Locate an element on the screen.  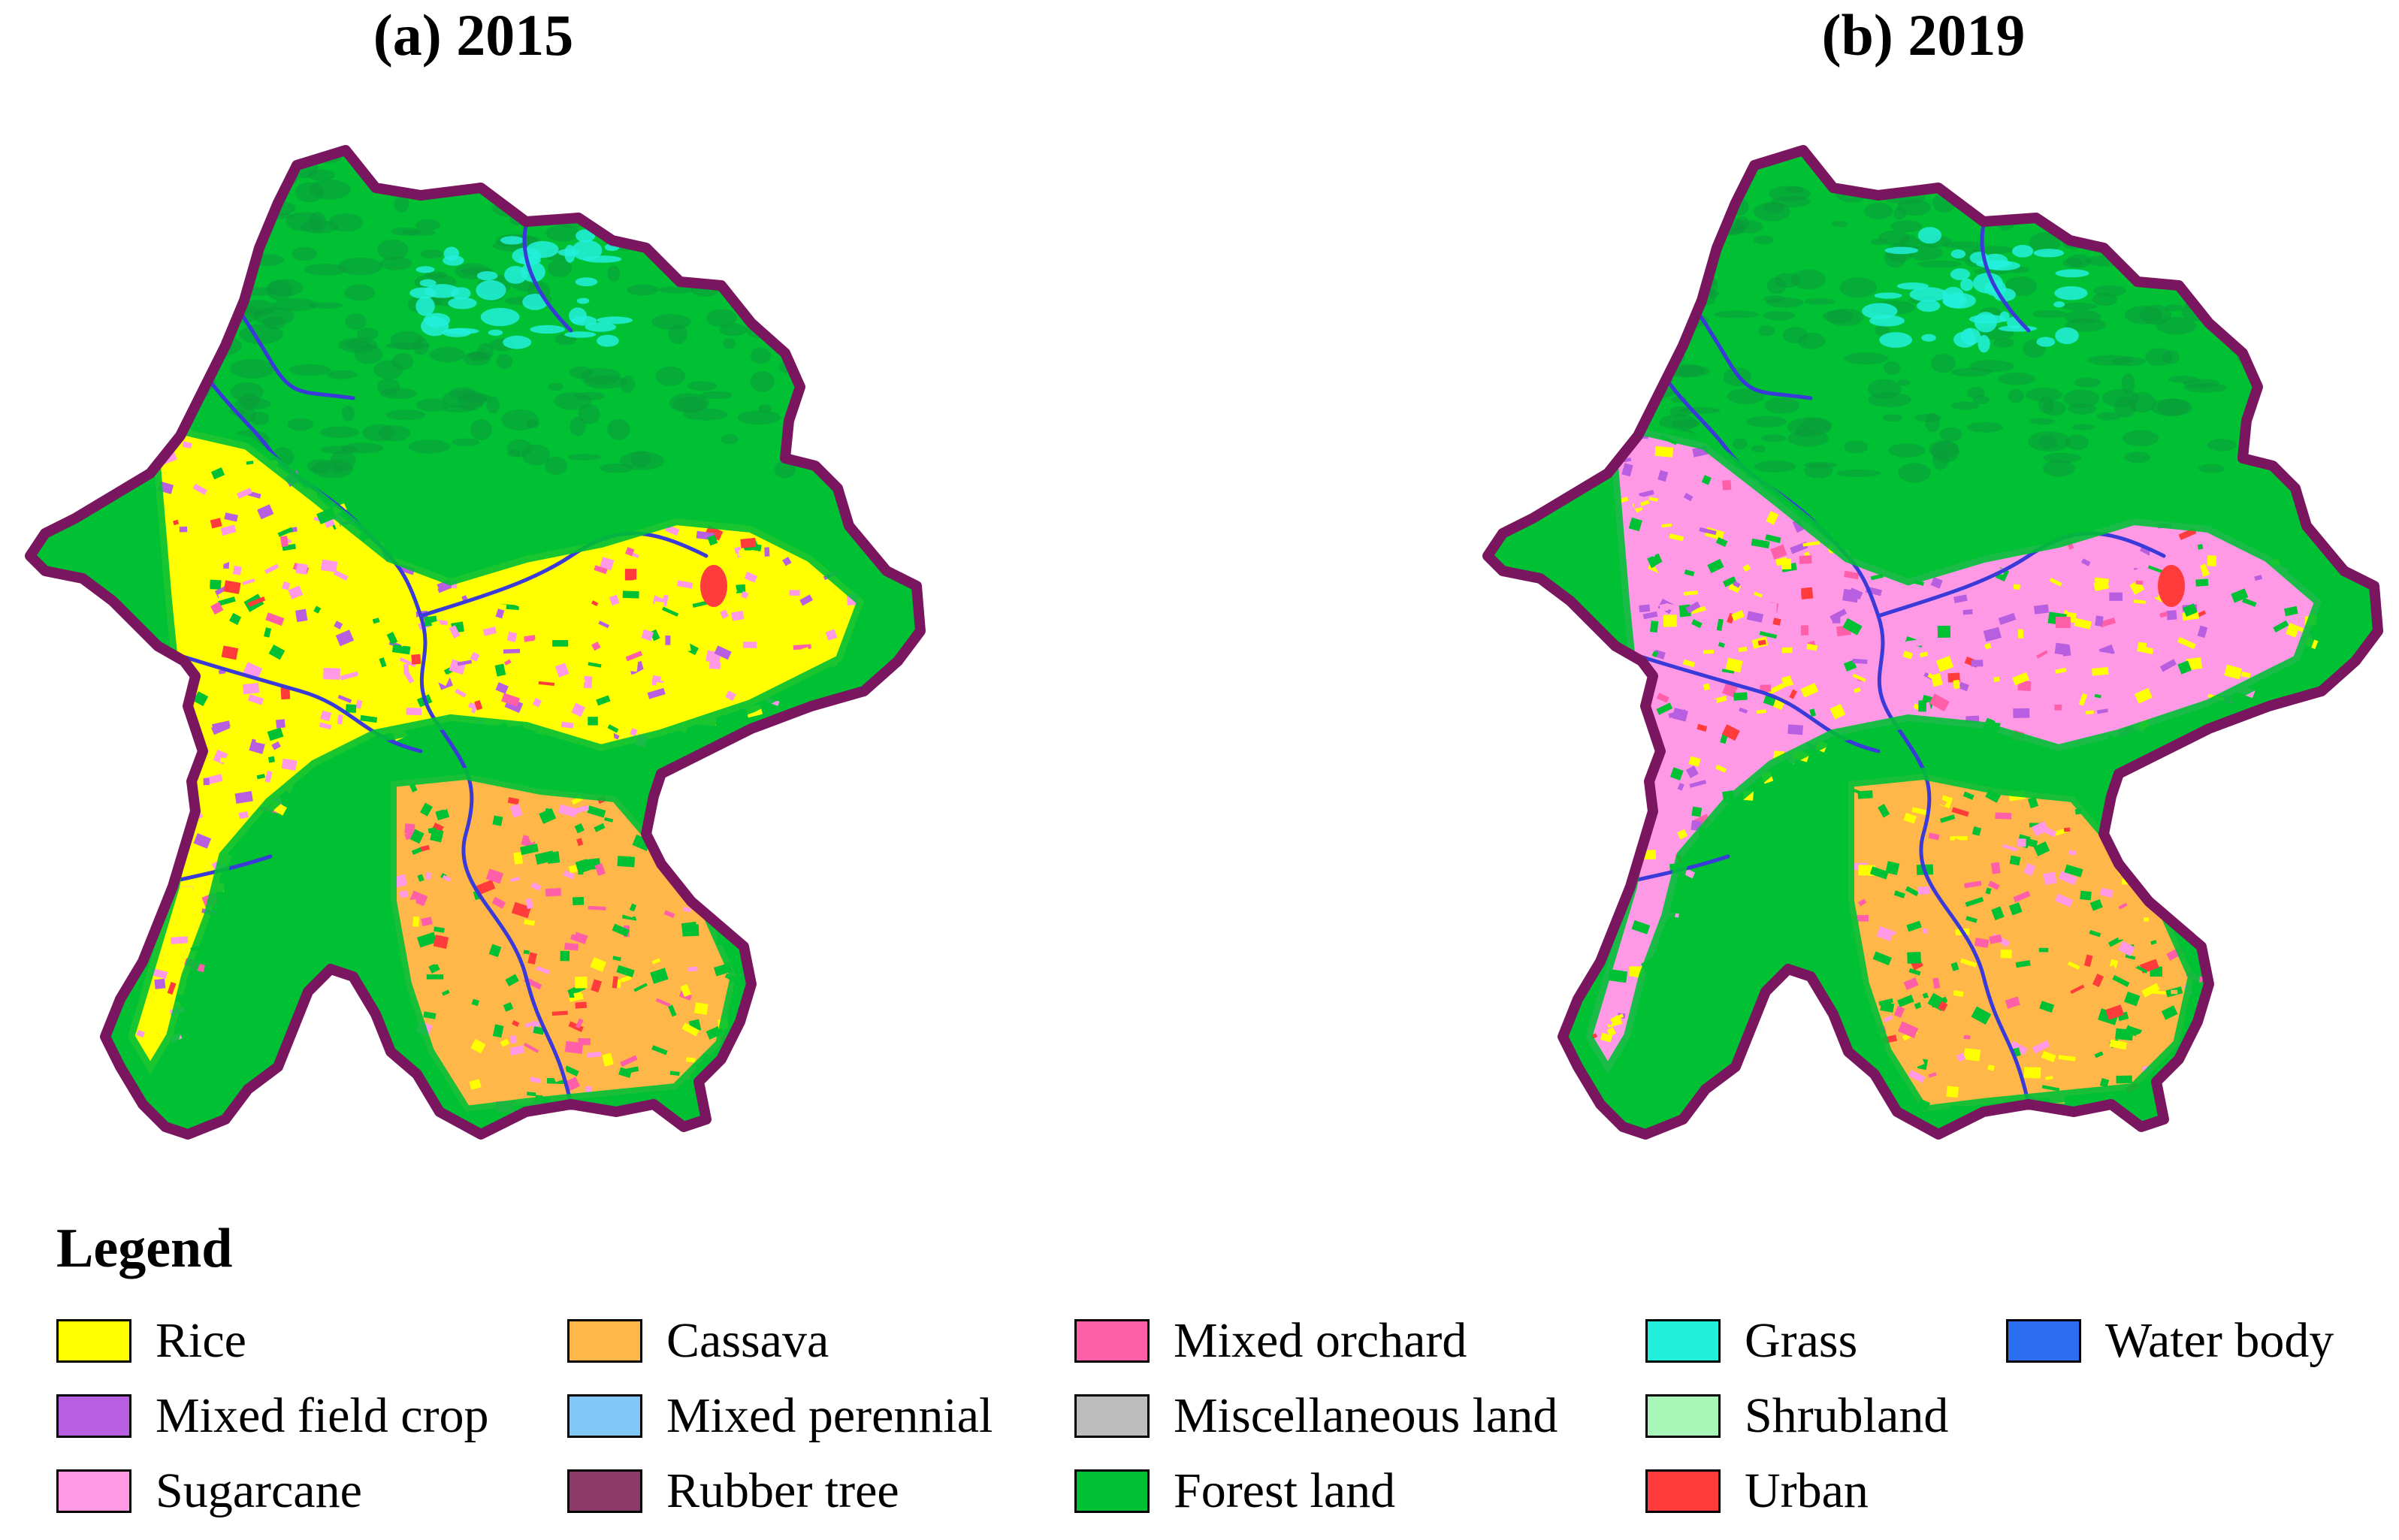
legend-item: Mixed field crop is located at coordinates (272, 1416).